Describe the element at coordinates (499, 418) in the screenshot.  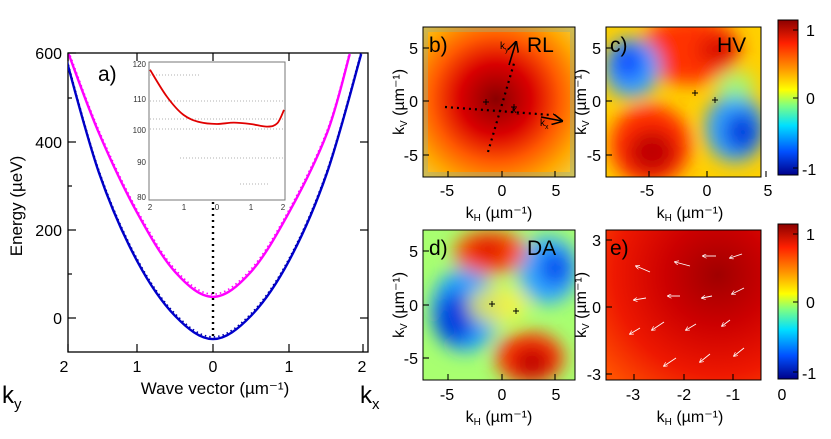
I see `panel-d-xlabel: kH (µm⁻¹)` at that location.